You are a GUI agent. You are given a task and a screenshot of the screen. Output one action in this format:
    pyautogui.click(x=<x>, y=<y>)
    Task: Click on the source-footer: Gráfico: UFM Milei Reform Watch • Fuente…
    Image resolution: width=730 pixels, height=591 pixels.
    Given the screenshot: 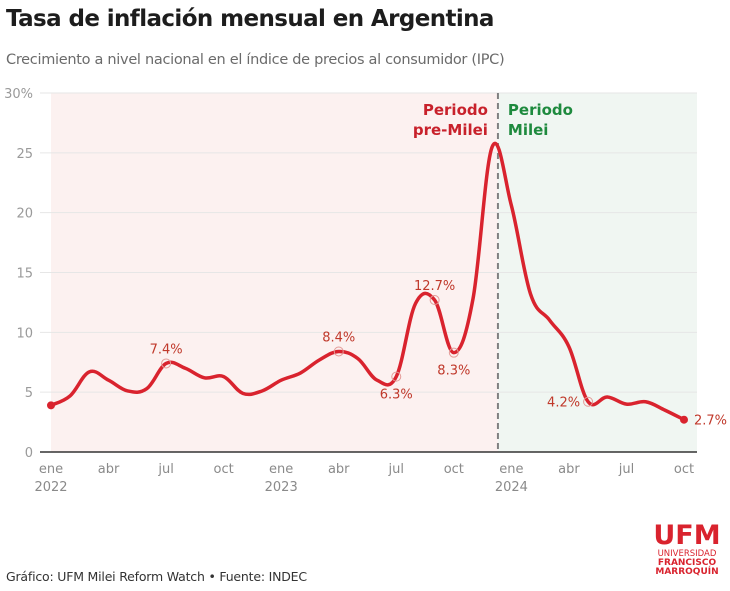 What is the action you would take?
    pyautogui.click(x=156, y=576)
    